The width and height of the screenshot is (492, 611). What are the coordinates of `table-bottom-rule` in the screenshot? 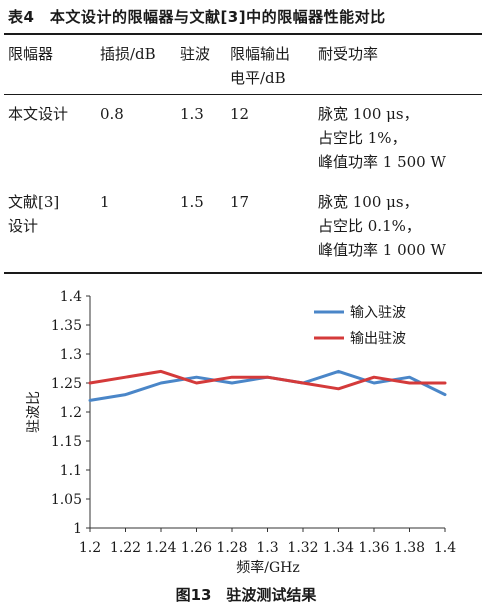 It's located at (243, 273).